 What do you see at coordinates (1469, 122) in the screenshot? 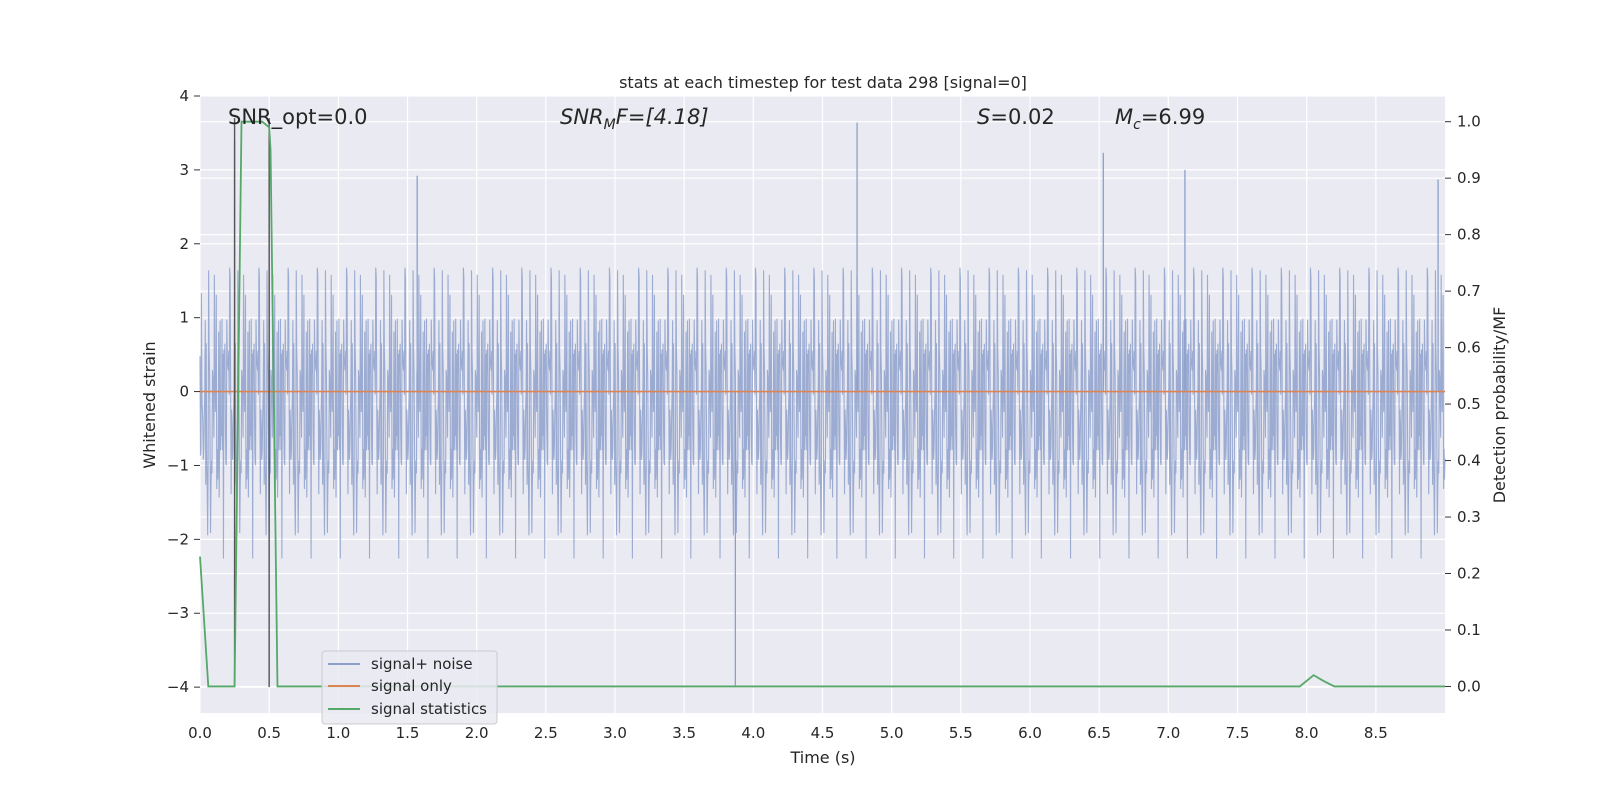
I see `y2-tick-label: 1.0` at bounding box center [1469, 122].